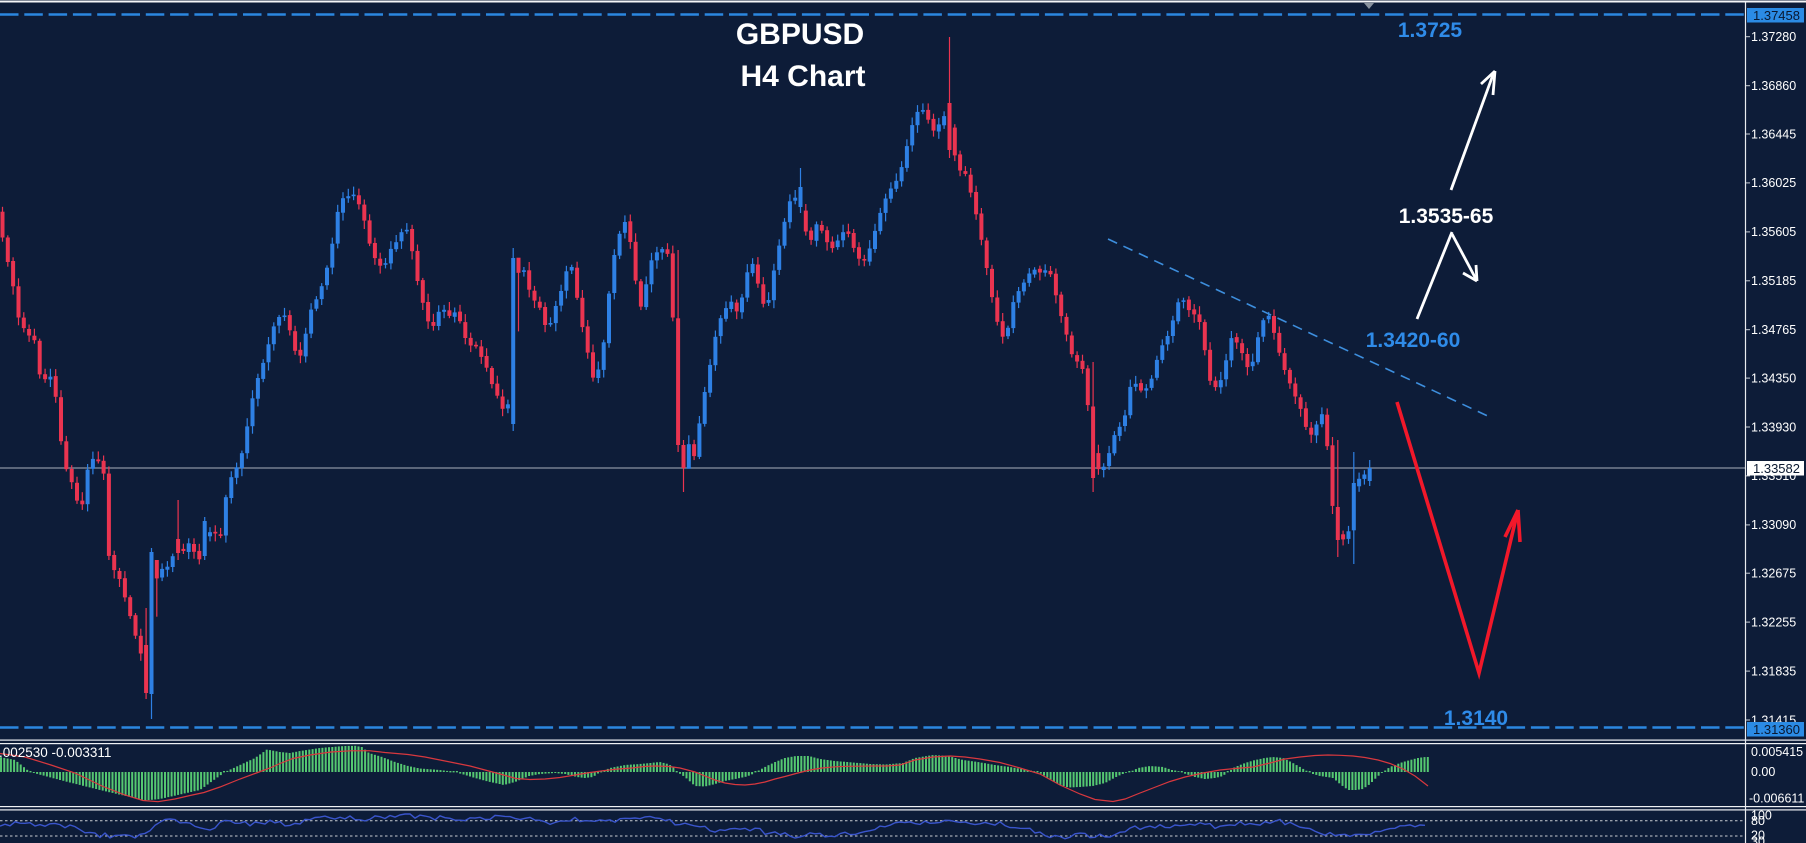 Image resolution: width=1806 pixels, height=843 pixels. Describe the element at coordinates (1763, 772) in the screenshot. I see `svg-text: 0.00` at that location.